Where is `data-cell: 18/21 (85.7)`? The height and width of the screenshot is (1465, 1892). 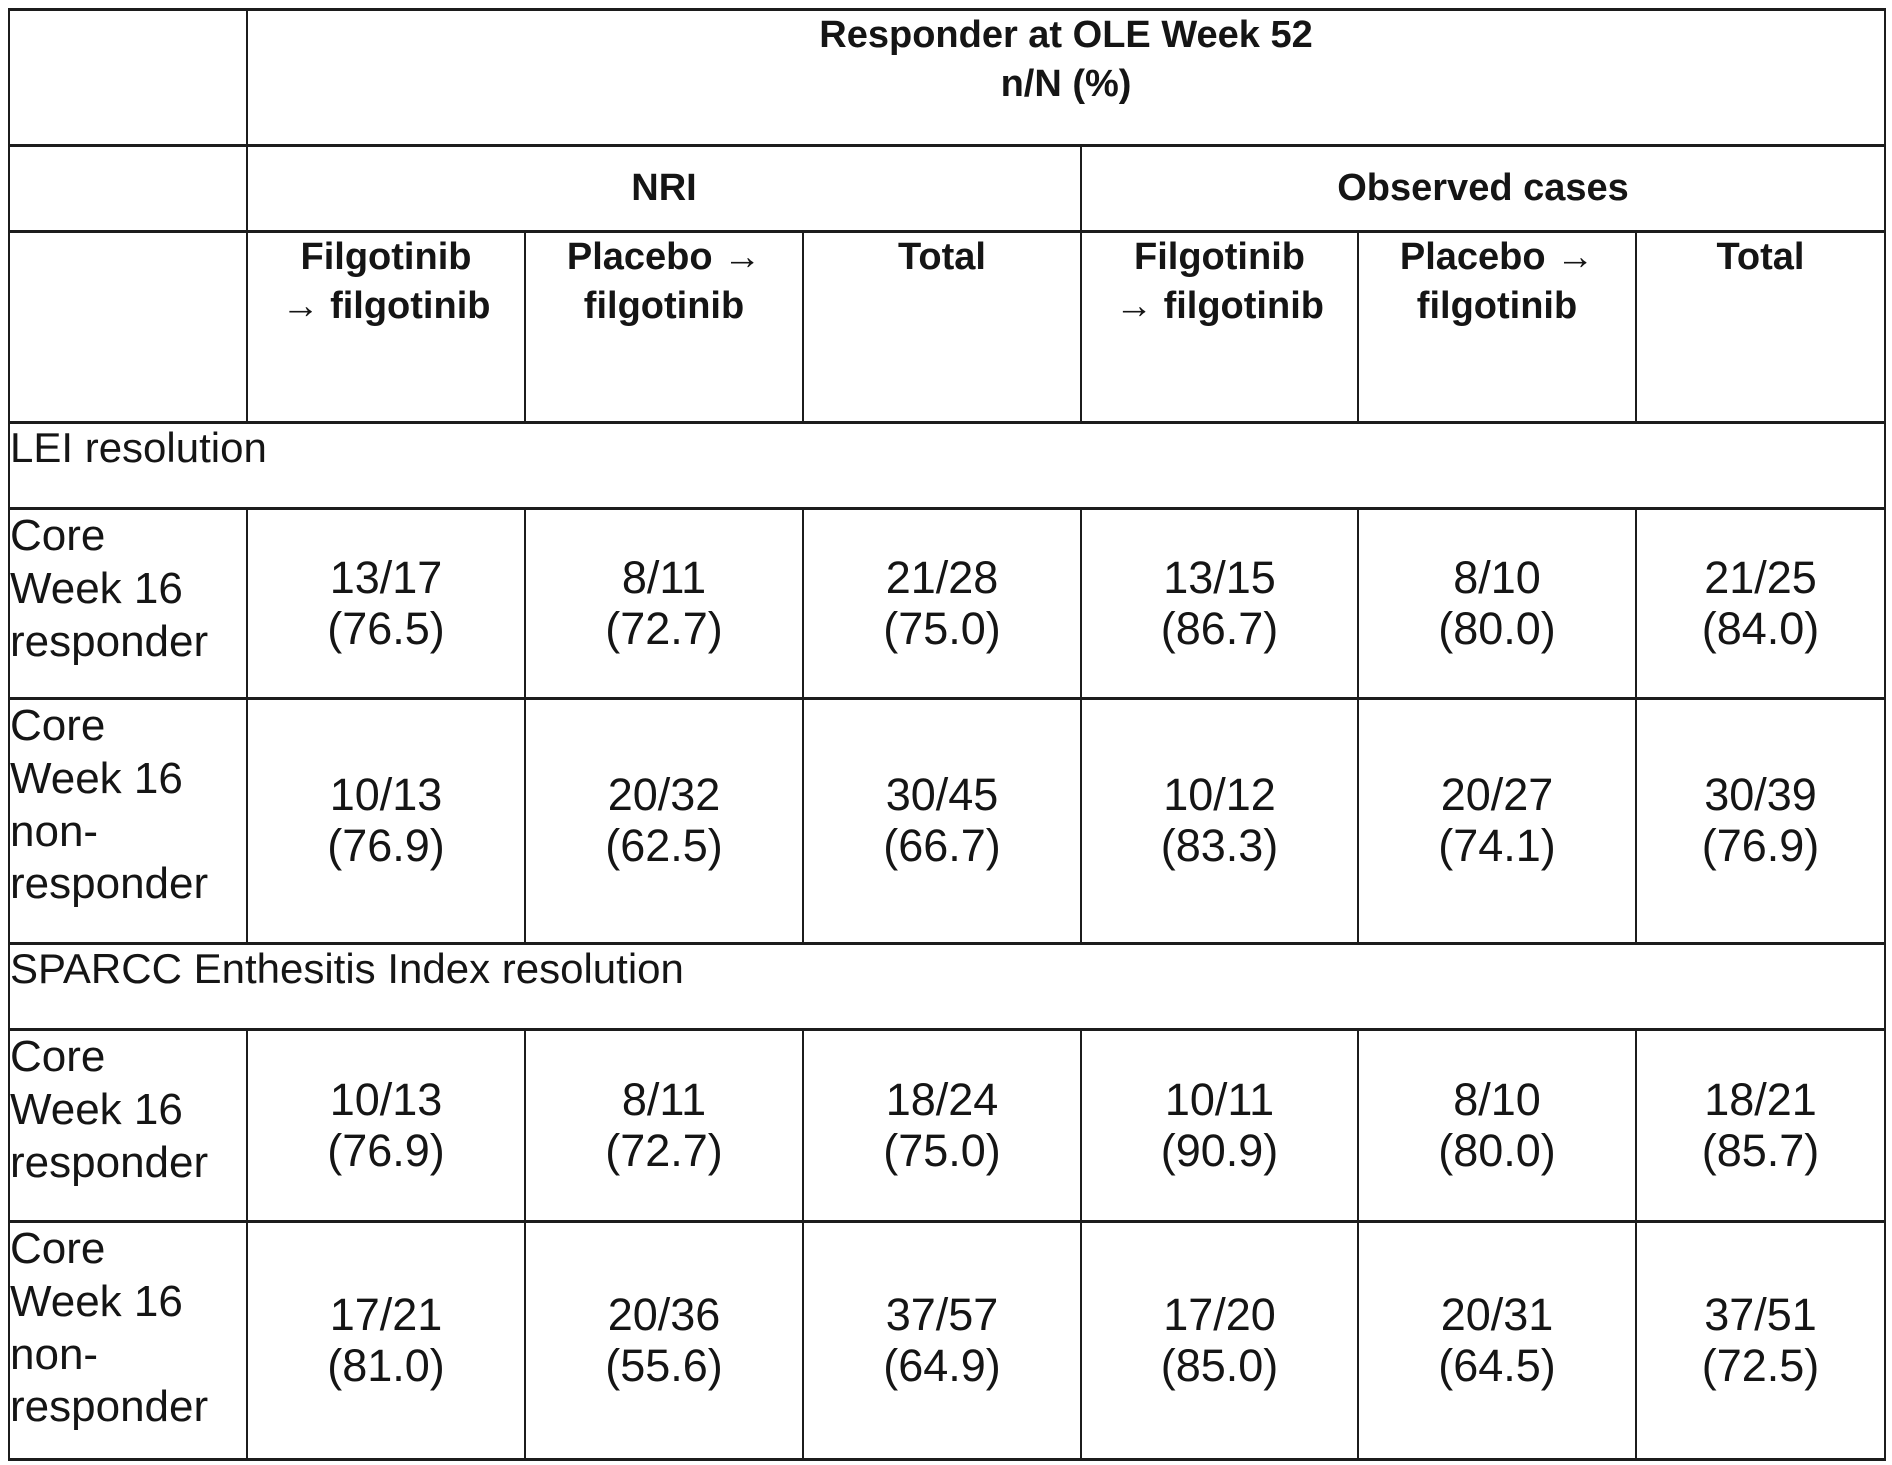 data-cell: 18/21 (85.7) is located at coordinates (1760, 1125).